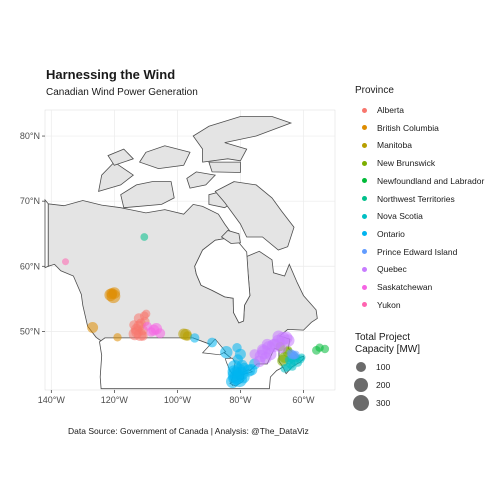  I want to click on size-legend-label: 300, so click(383, 403).